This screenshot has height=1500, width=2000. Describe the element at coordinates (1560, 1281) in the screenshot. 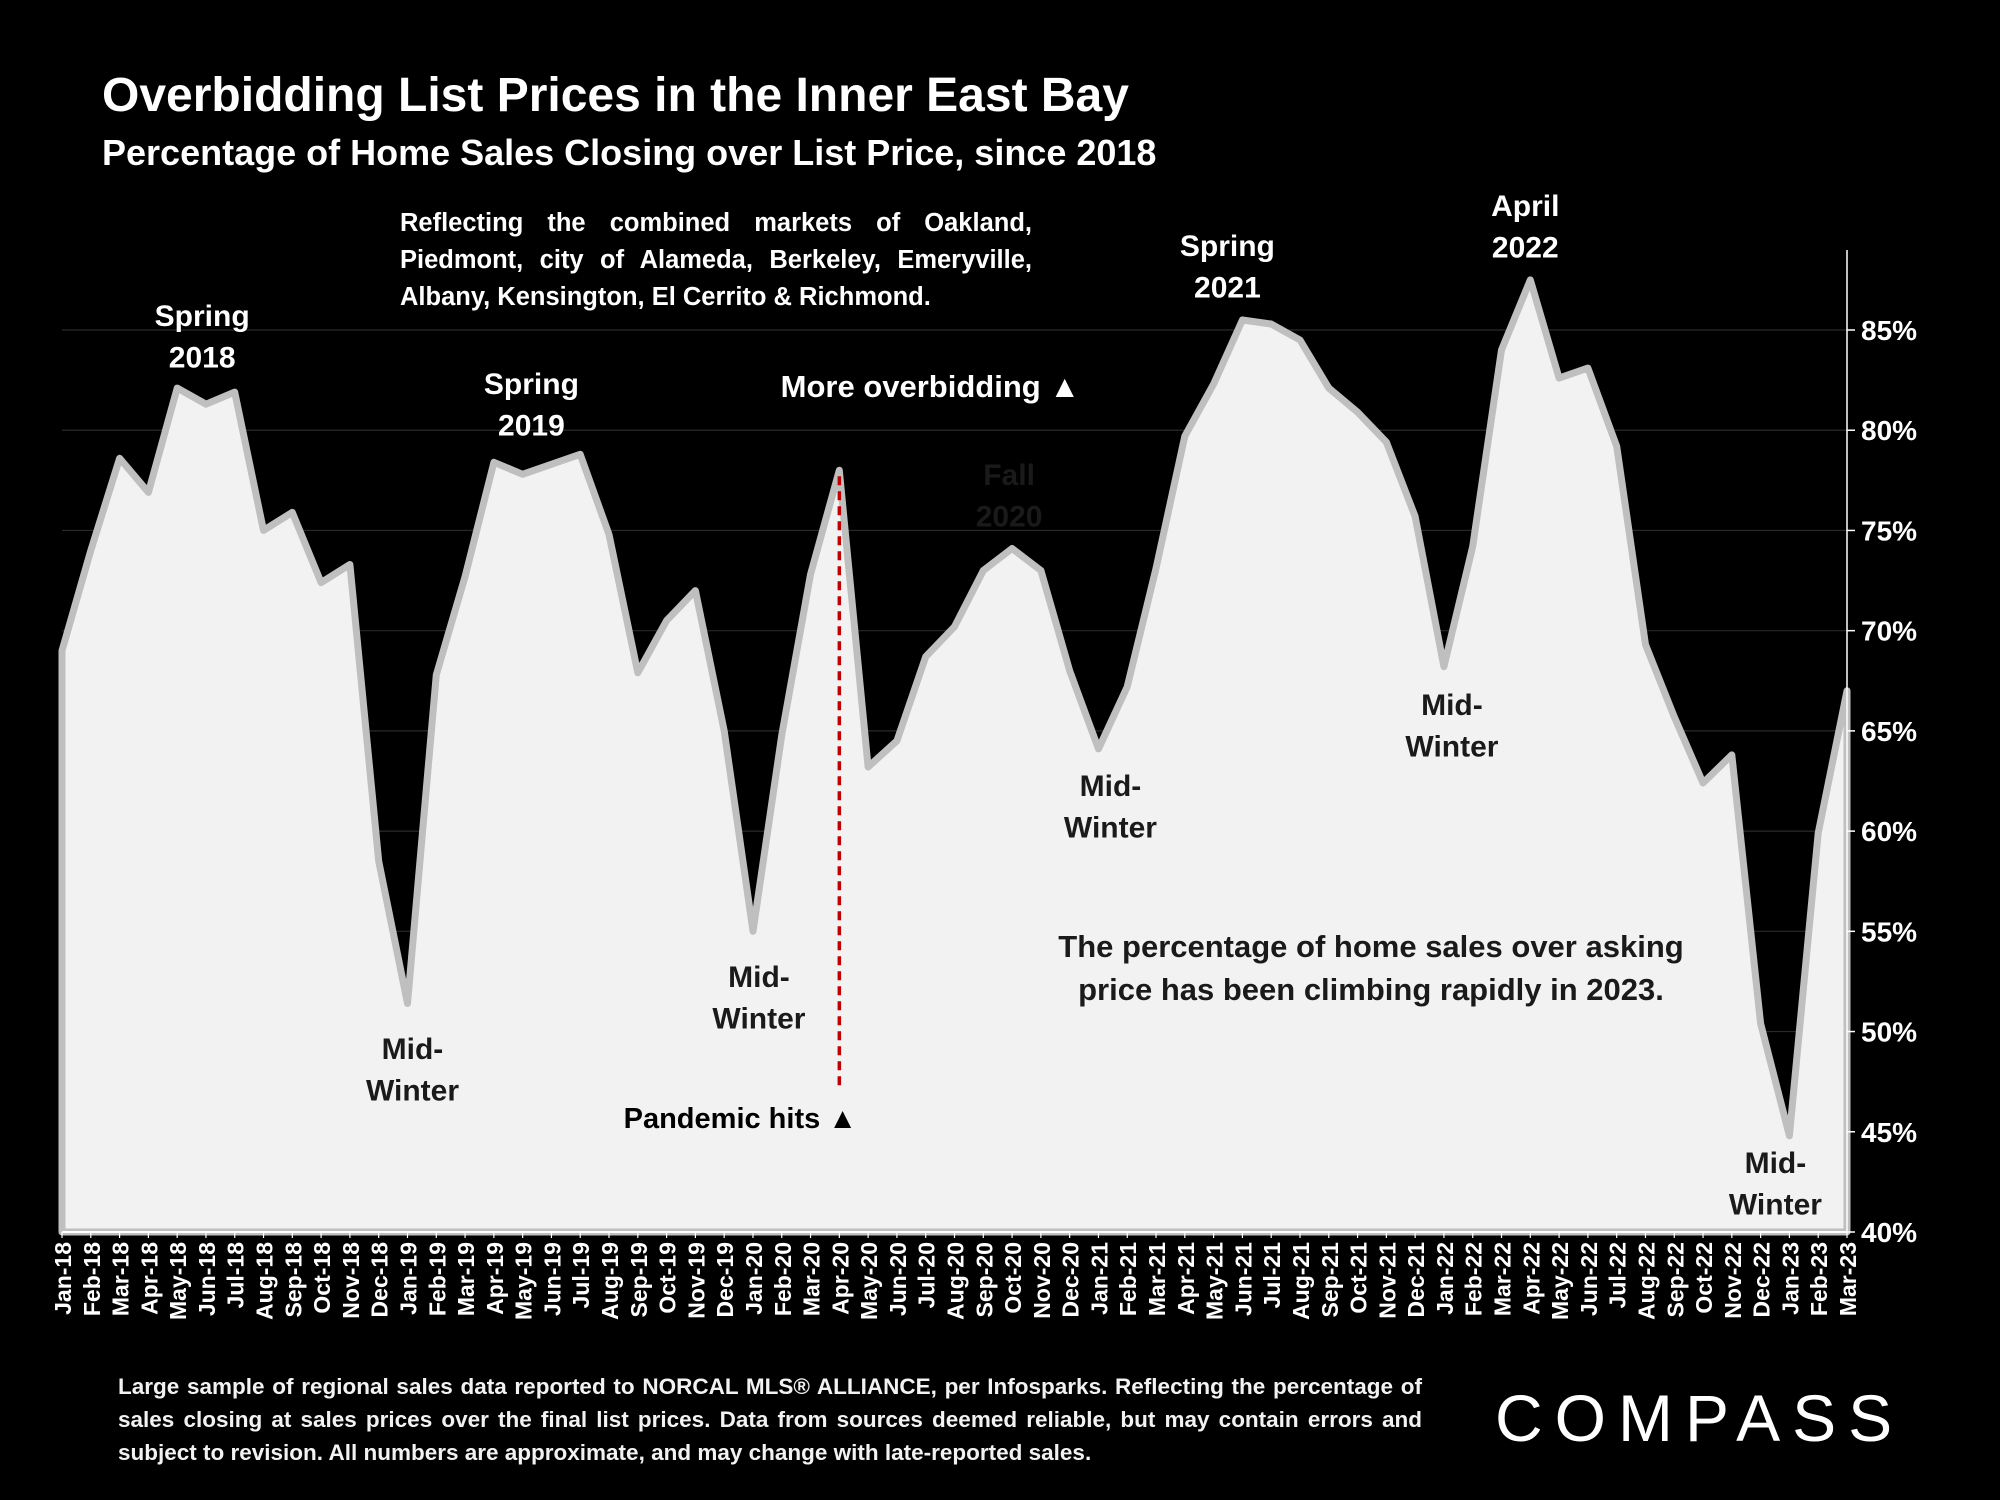

I see `x-tick-label: May-22` at that location.